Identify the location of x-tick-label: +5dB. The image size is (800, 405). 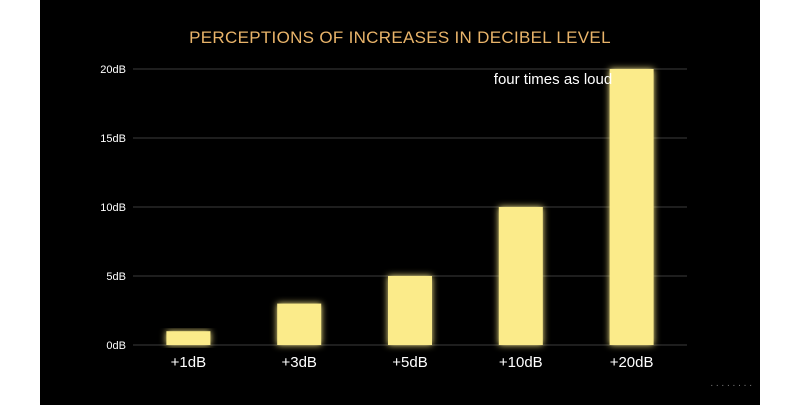
(409, 362).